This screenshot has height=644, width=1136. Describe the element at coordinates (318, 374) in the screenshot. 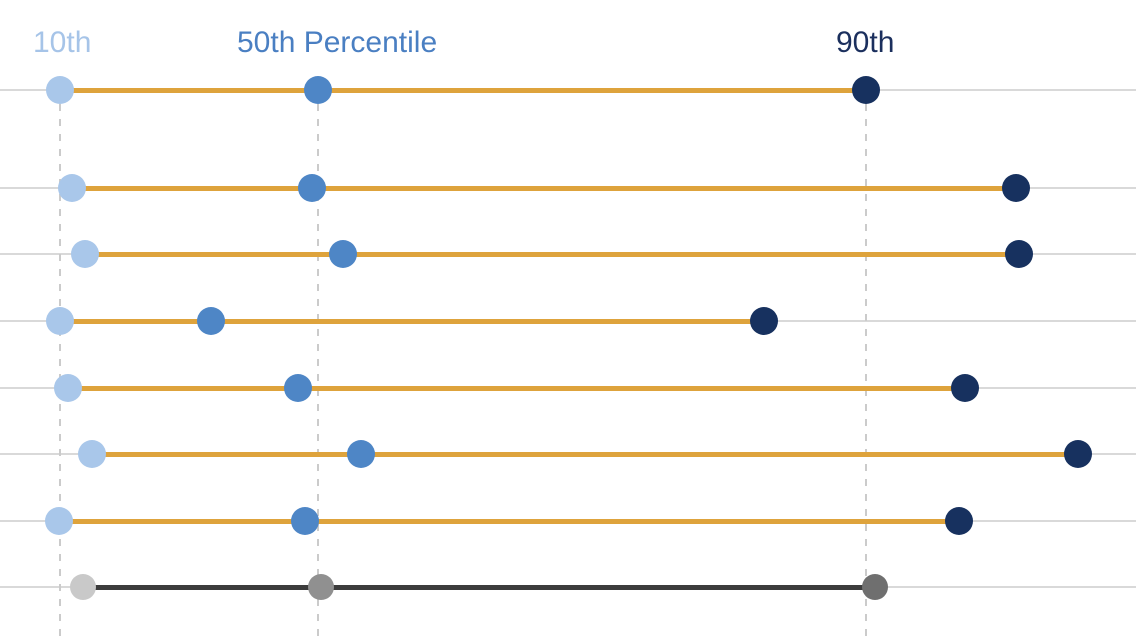

I see `guide-line-p50` at that location.